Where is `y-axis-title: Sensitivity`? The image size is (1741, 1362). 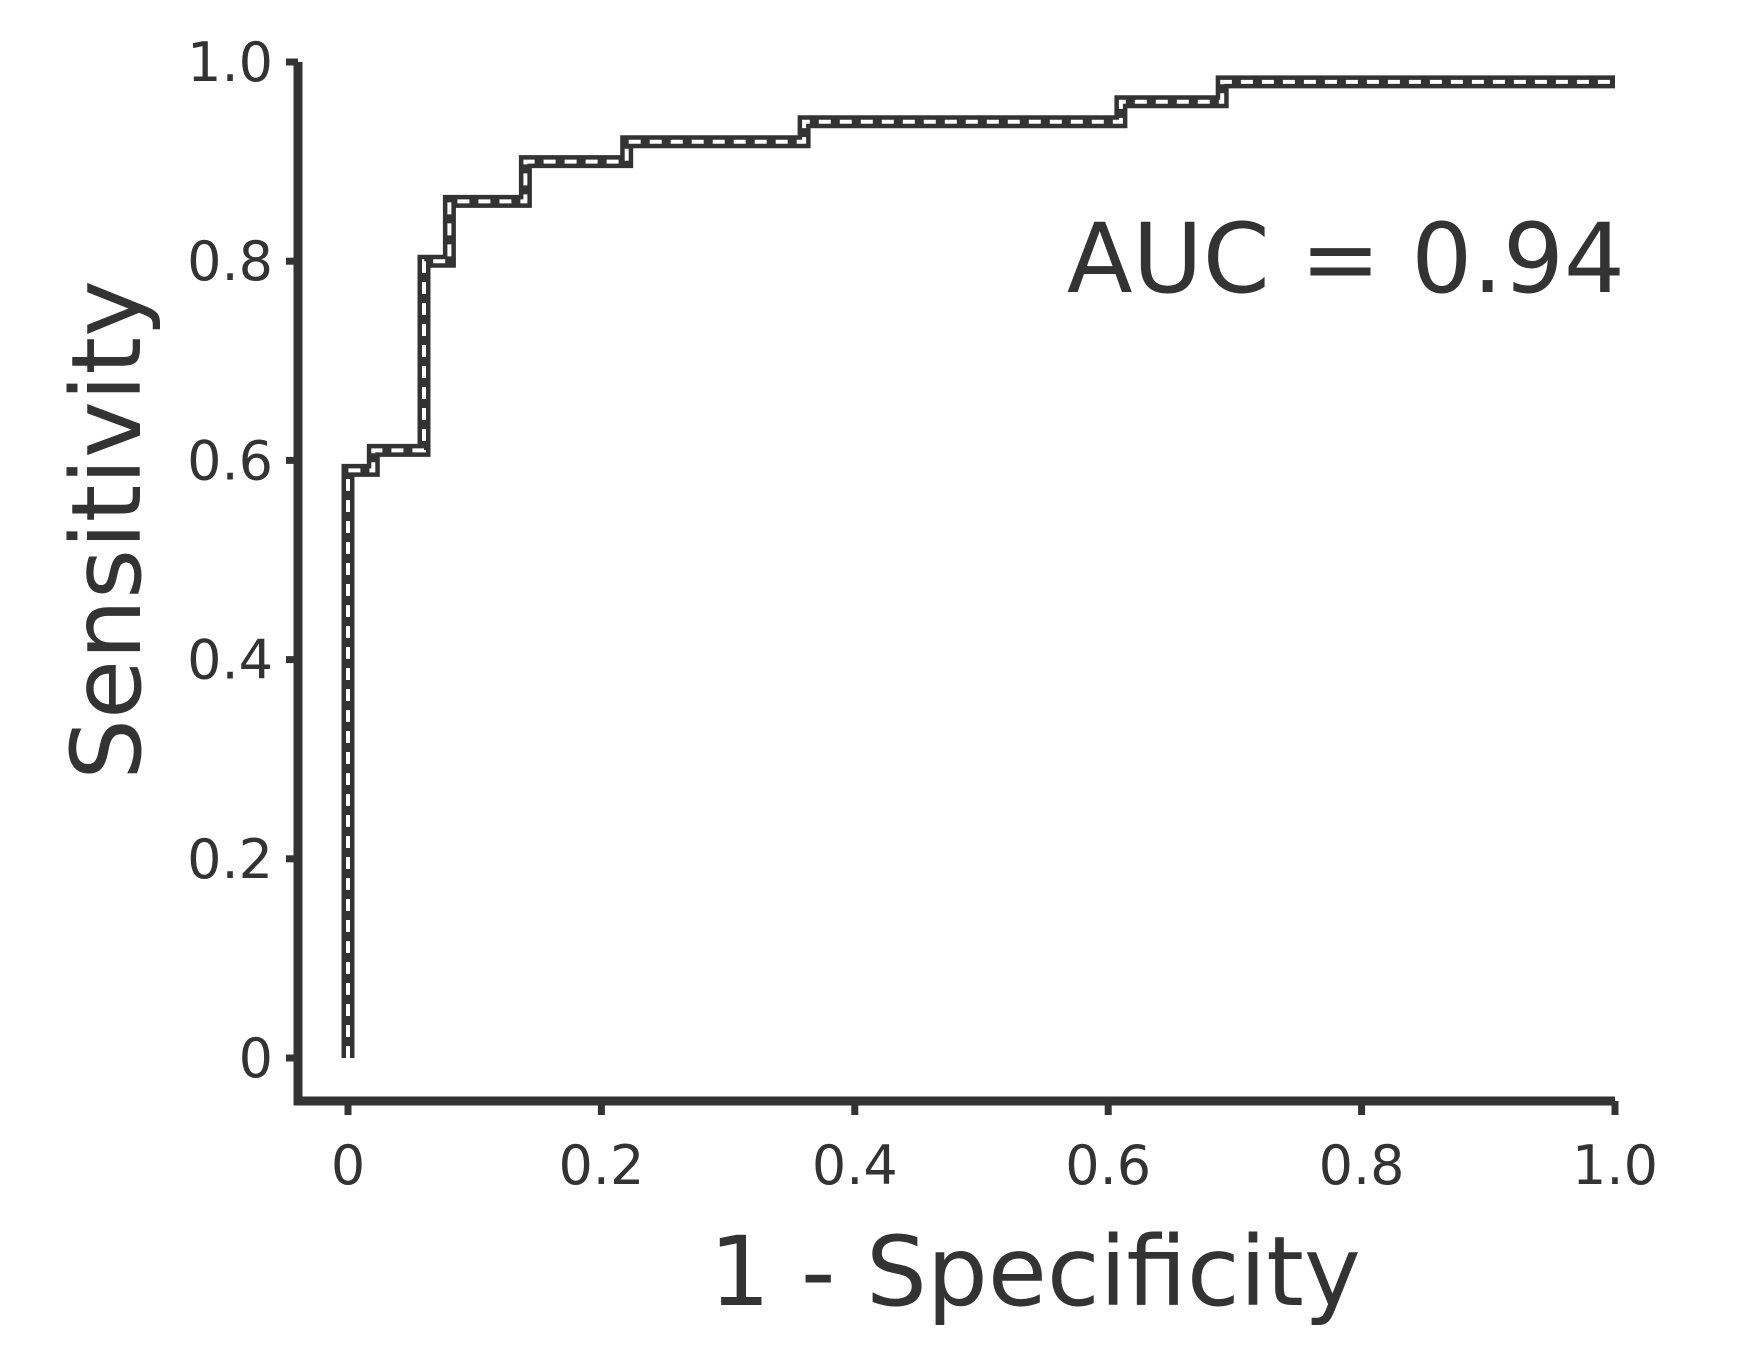 y-axis-title: Sensitivity is located at coordinates (107, 530).